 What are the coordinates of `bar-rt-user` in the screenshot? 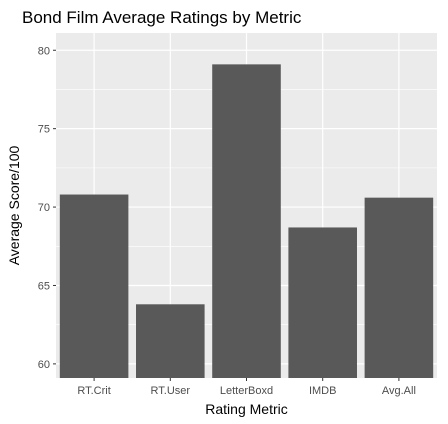 It's located at (170, 341).